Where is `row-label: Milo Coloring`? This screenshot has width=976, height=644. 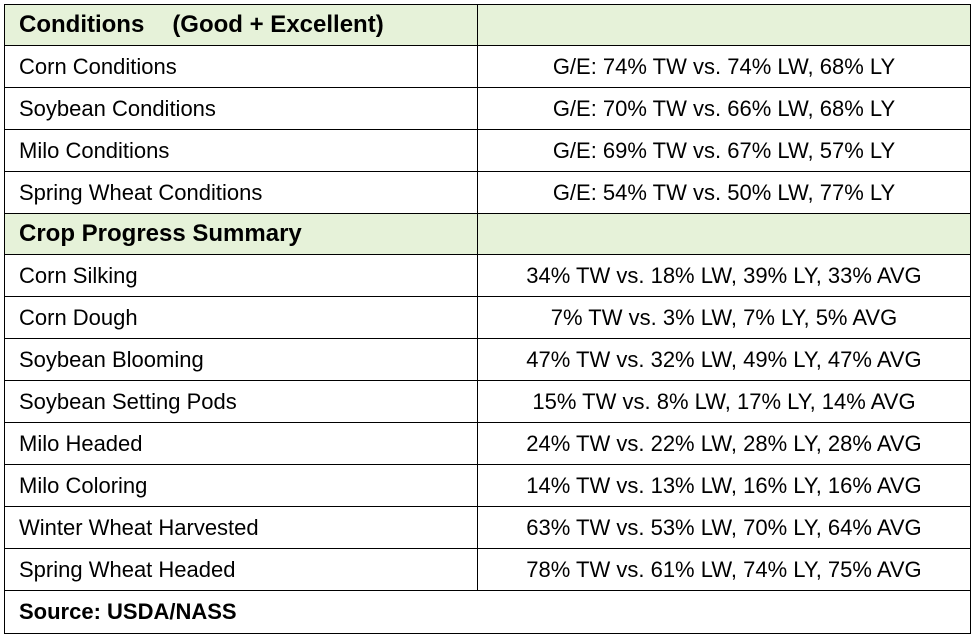
row-label: Milo Coloring is located at coordinates (241, 485).